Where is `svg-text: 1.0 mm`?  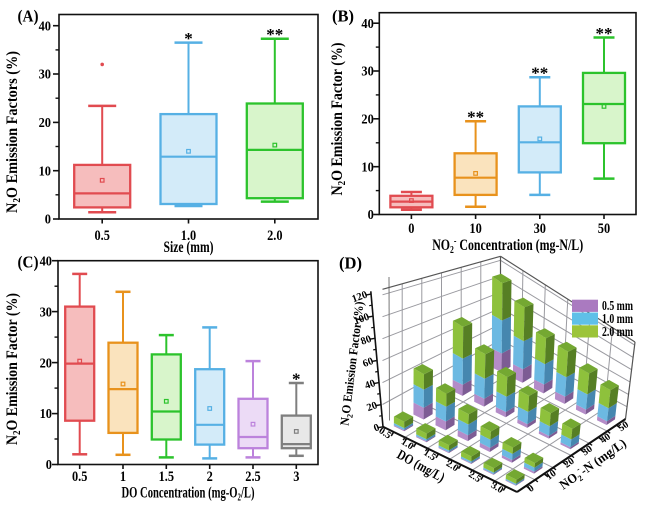
svg-text: 1.0 mm is located at coordinates (618, 318).